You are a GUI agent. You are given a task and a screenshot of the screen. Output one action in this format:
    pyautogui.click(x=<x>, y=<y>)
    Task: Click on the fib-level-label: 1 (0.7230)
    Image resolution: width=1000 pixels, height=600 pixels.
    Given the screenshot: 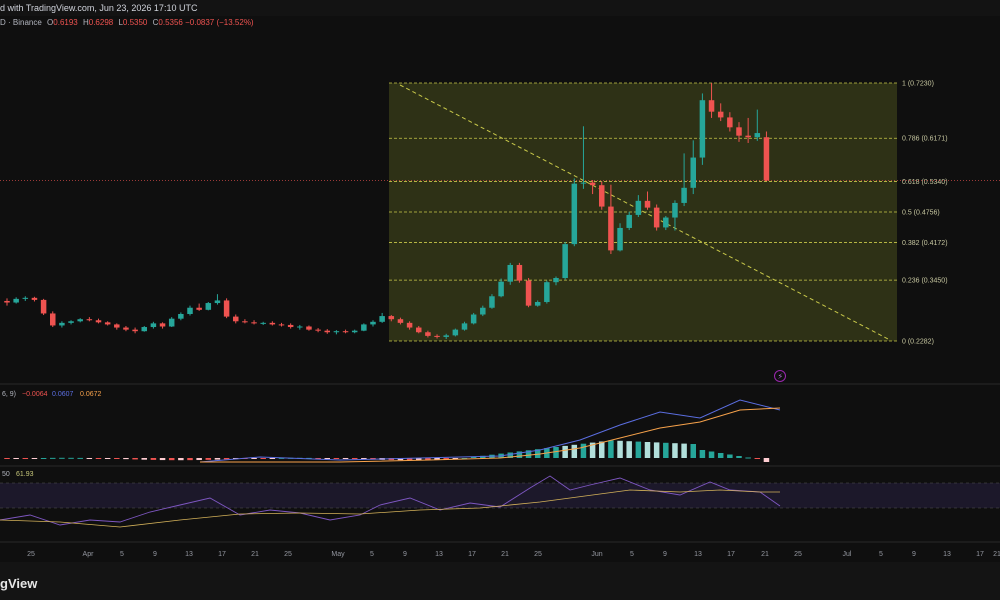 What is the action you would take?
    pyautogui.click(x=918, y=84)
    